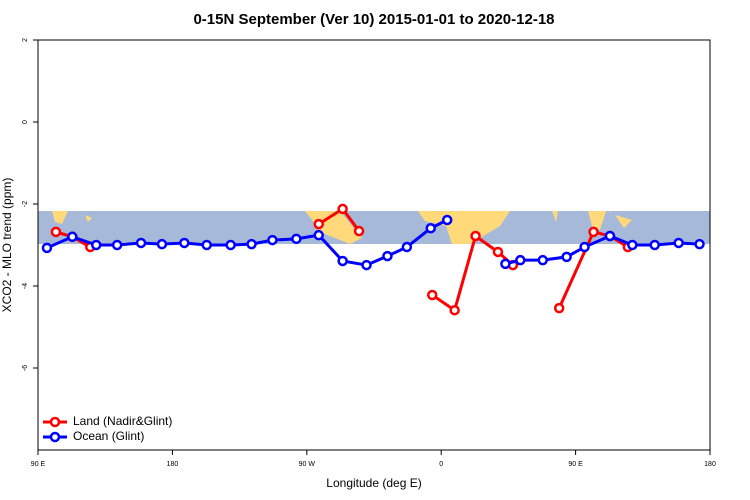  Describe the element at coordinates (25, 40) in the screenshot. I see `y-tick-label: 2` at that location.